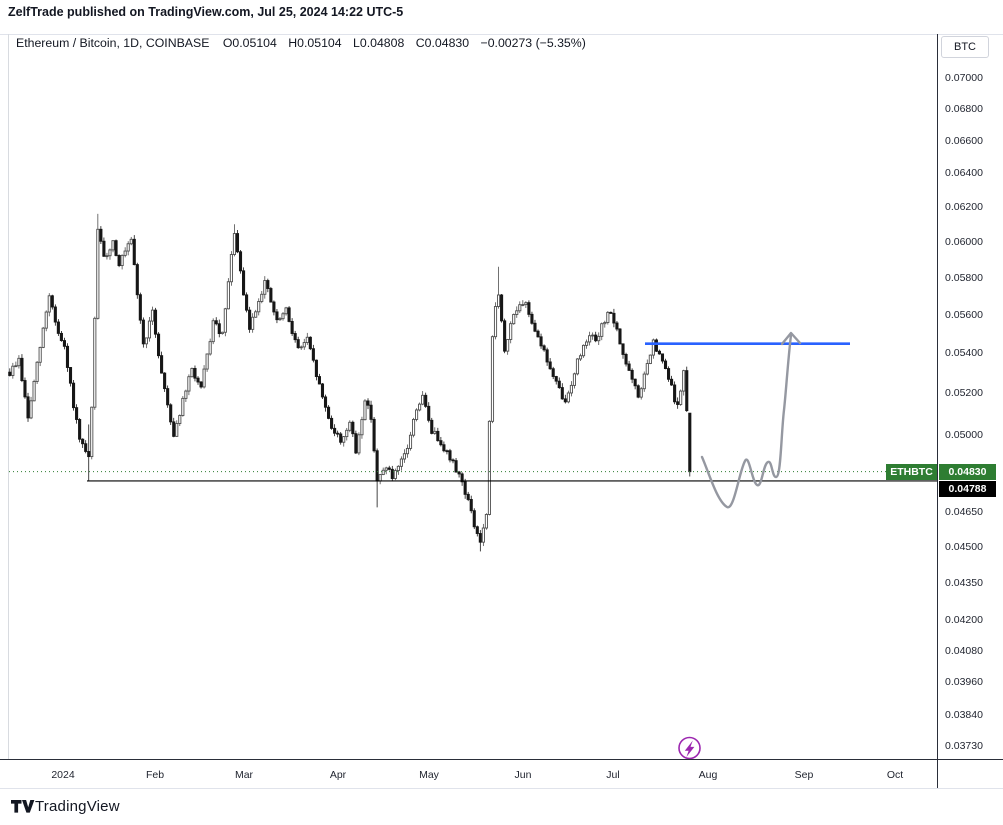 This screenshot has width=1003, height=825. I want to click on ohlc-close: C0.04830, so click(442, 43).